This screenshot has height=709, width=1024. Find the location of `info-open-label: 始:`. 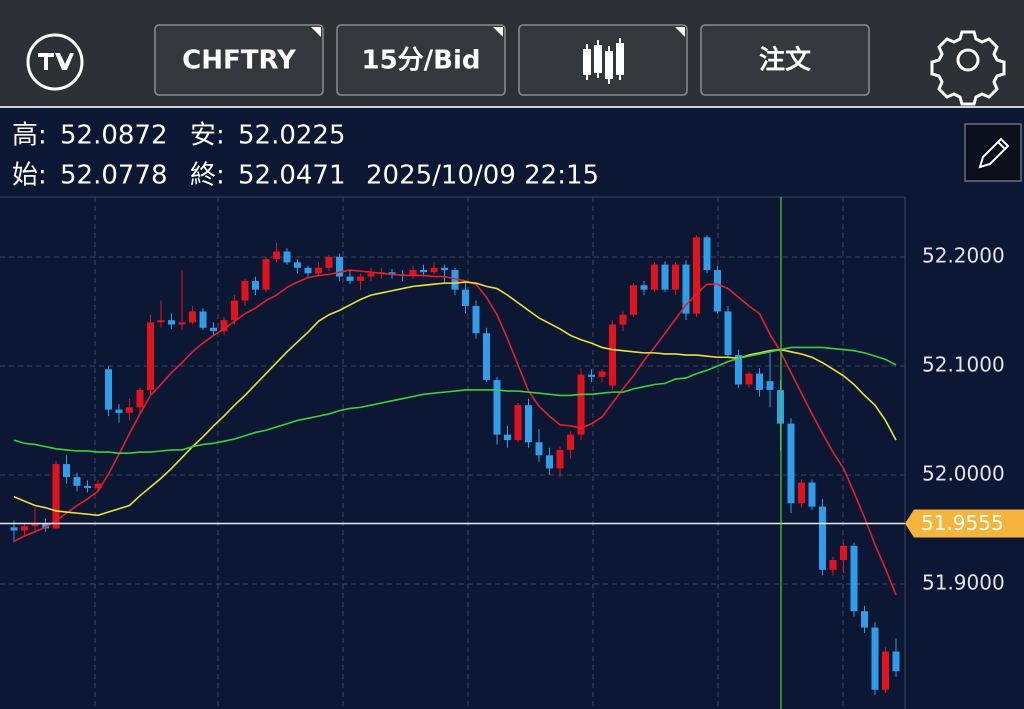

info-open-label: 始: is located at coordinates (29, 176).